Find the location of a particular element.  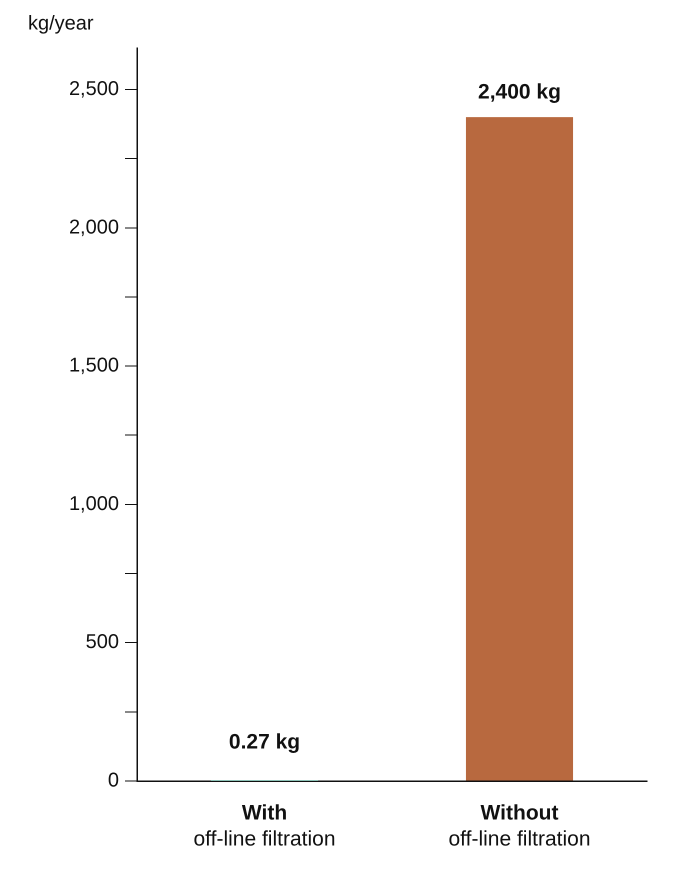

y-tick-label: 2,000 is located at coordinates (93, 227).